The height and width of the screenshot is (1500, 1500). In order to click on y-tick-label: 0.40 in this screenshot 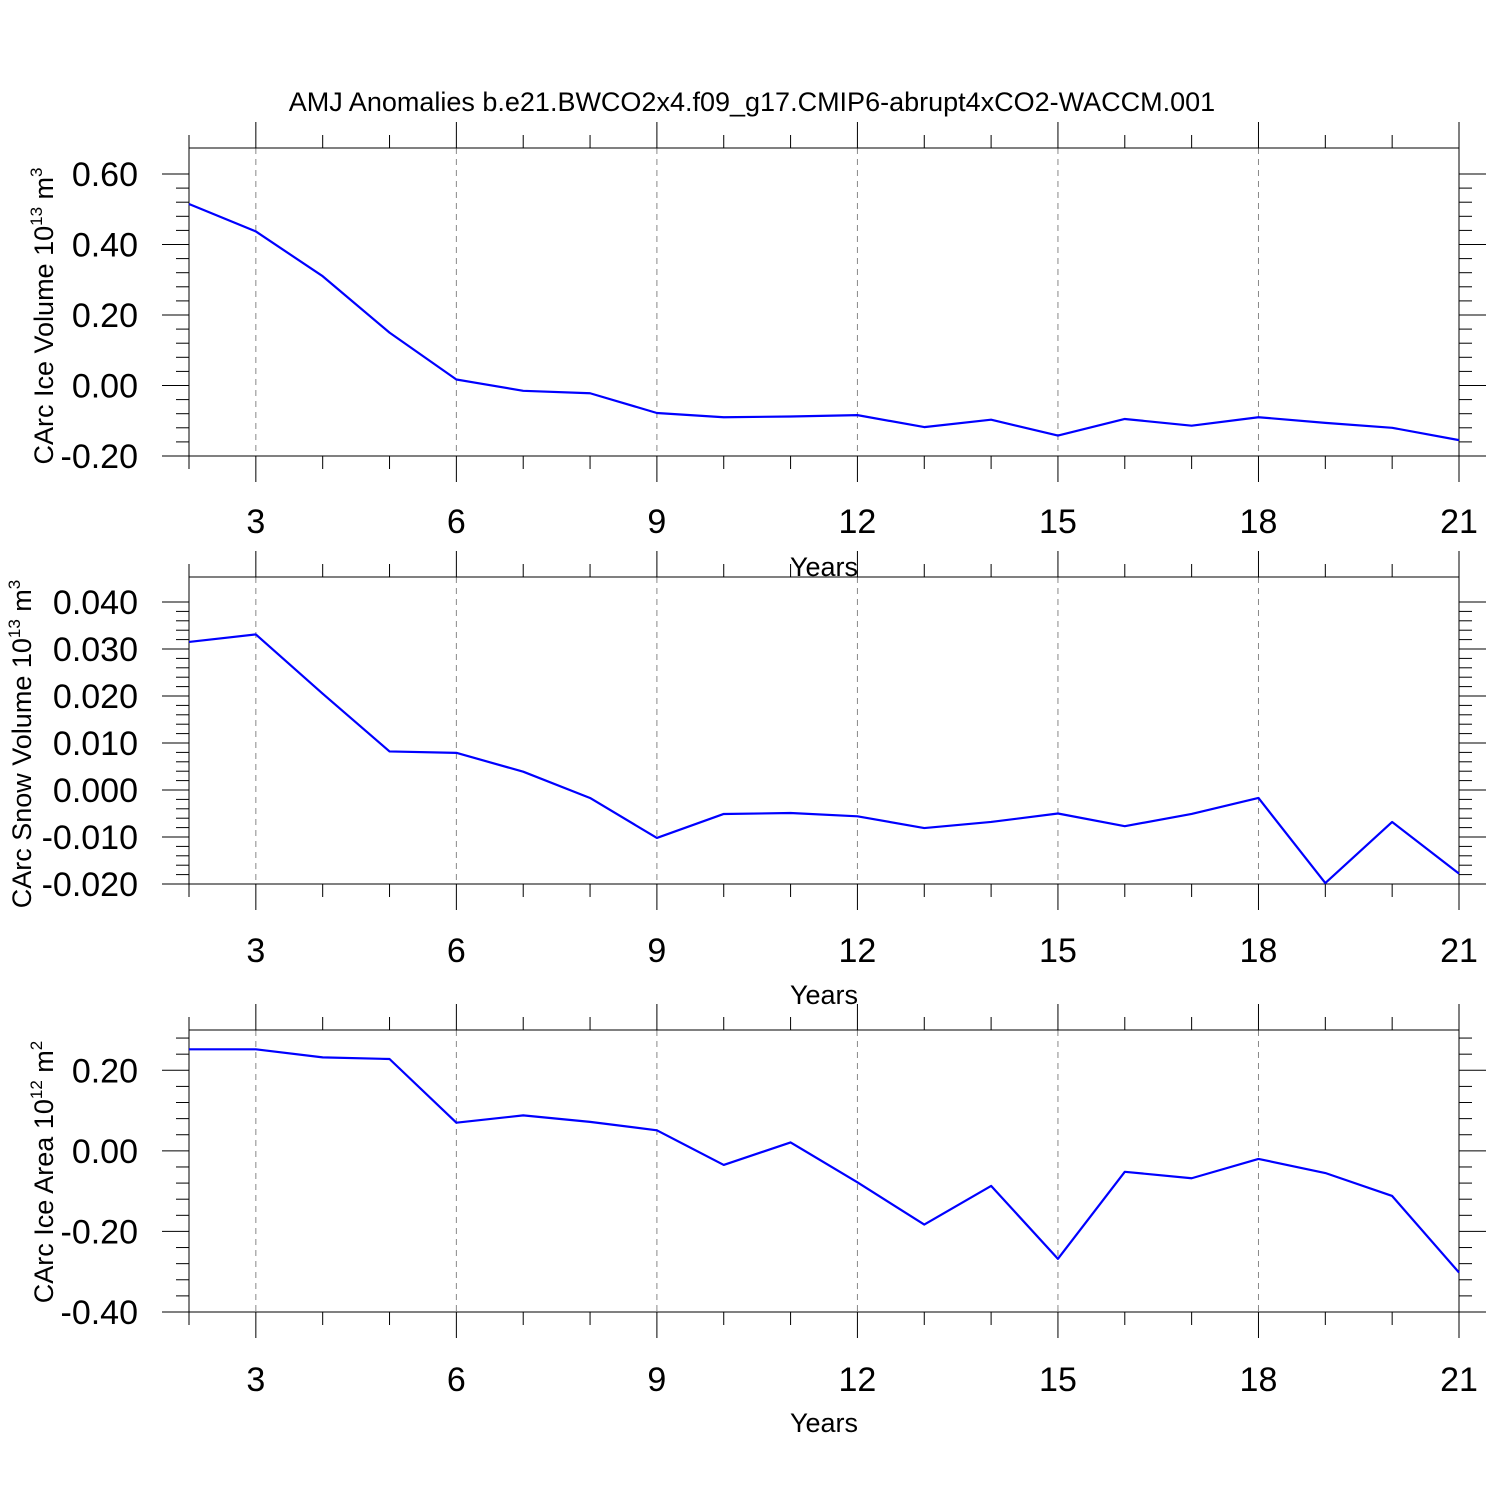, I will do `click(105, 246)`.